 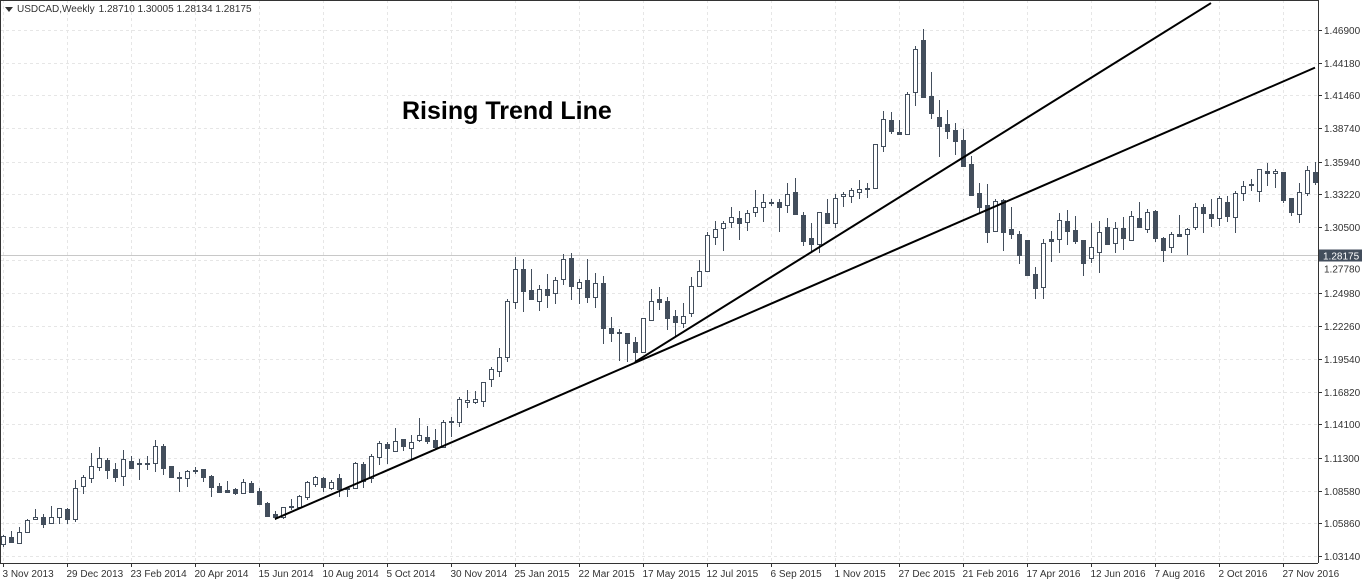 What do you see at coordinates (672, 574) in the screenshot?
I see `x-tick-label: 17 May 2015` at bounding box center [672, 574].